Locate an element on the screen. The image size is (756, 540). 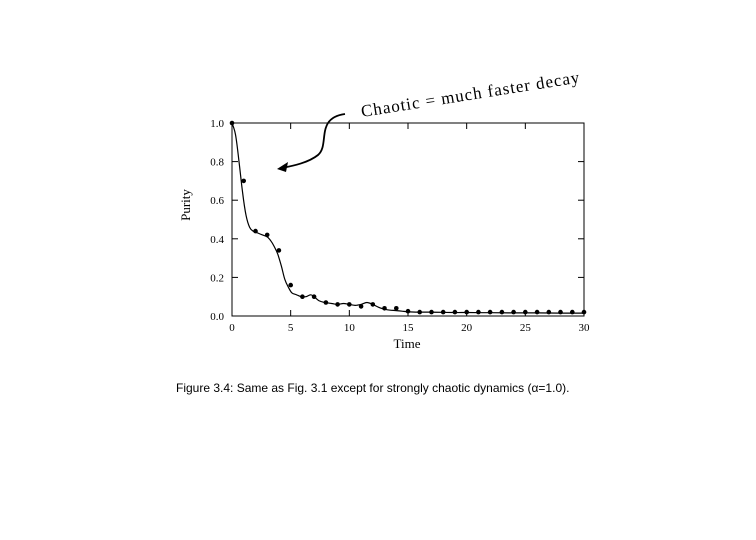
y-tick-label: 1.0 is located at coordinates (217, 124).